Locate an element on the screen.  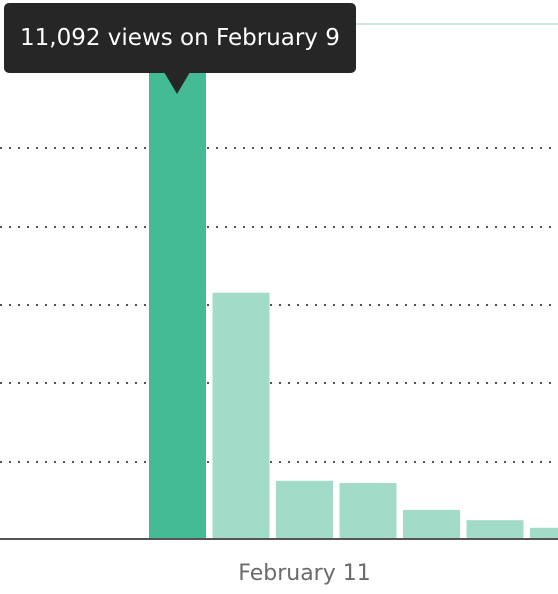
x-tick-label: February 11 is located at coordinates (304, 573).